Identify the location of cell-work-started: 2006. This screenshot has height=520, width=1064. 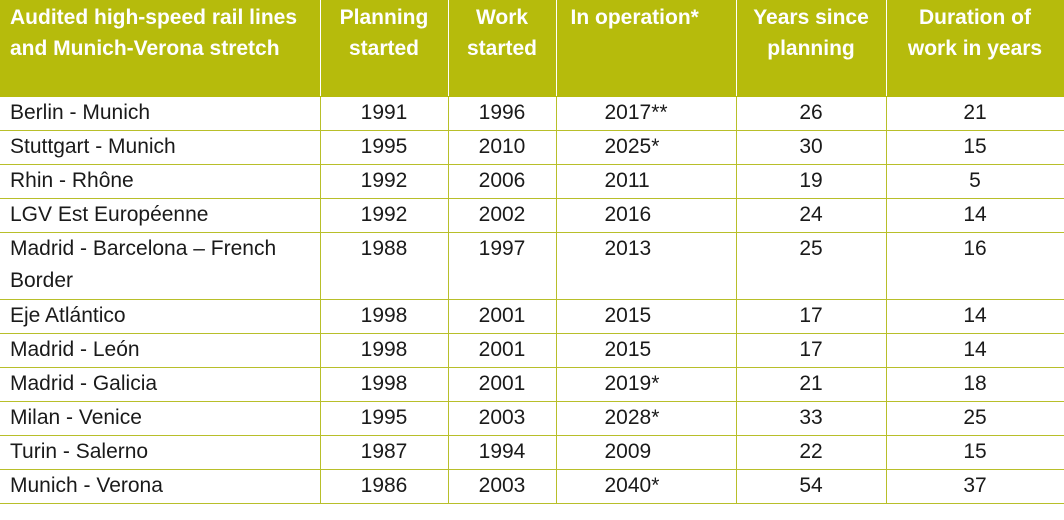
(502, 181).